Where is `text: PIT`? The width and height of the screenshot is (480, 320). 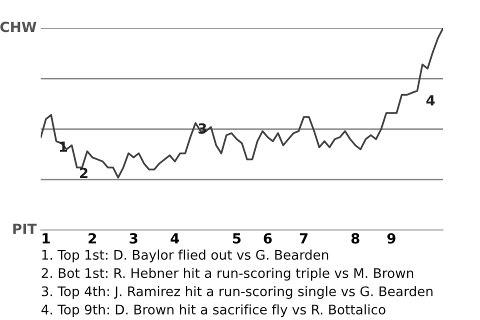 text: PIT is located at coordinates (25, 229).